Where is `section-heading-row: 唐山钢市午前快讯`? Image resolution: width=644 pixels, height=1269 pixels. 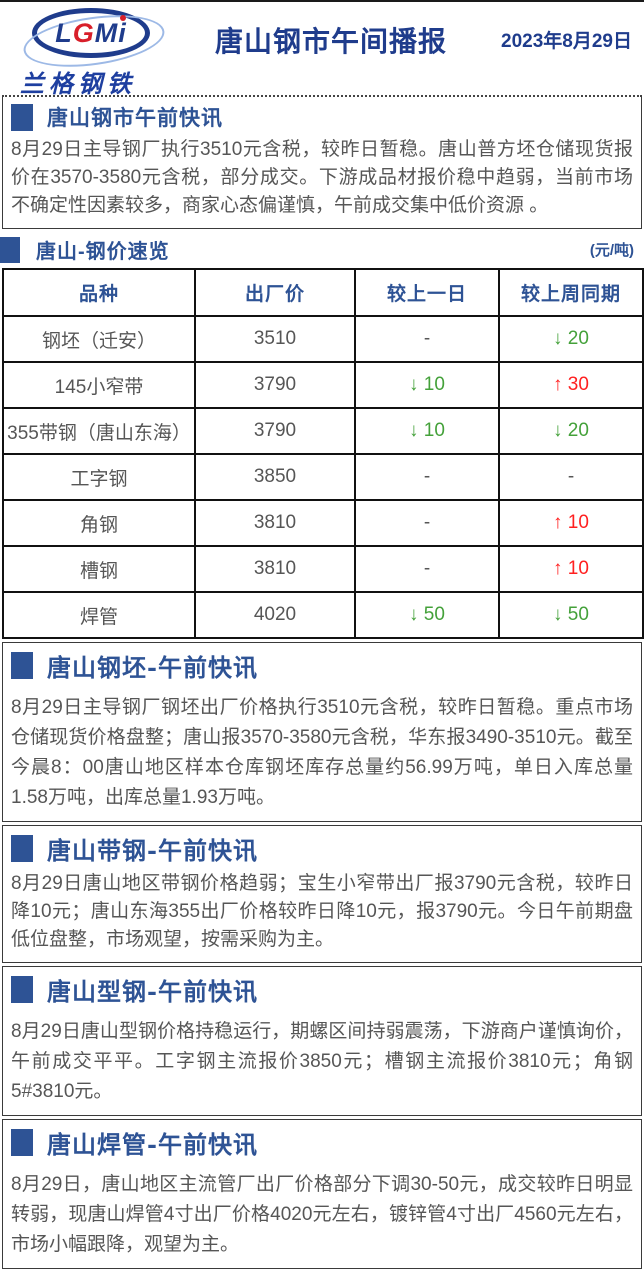
section-heading-row: 唐山钢市午前快讯 is located at coordinates (322, 115).